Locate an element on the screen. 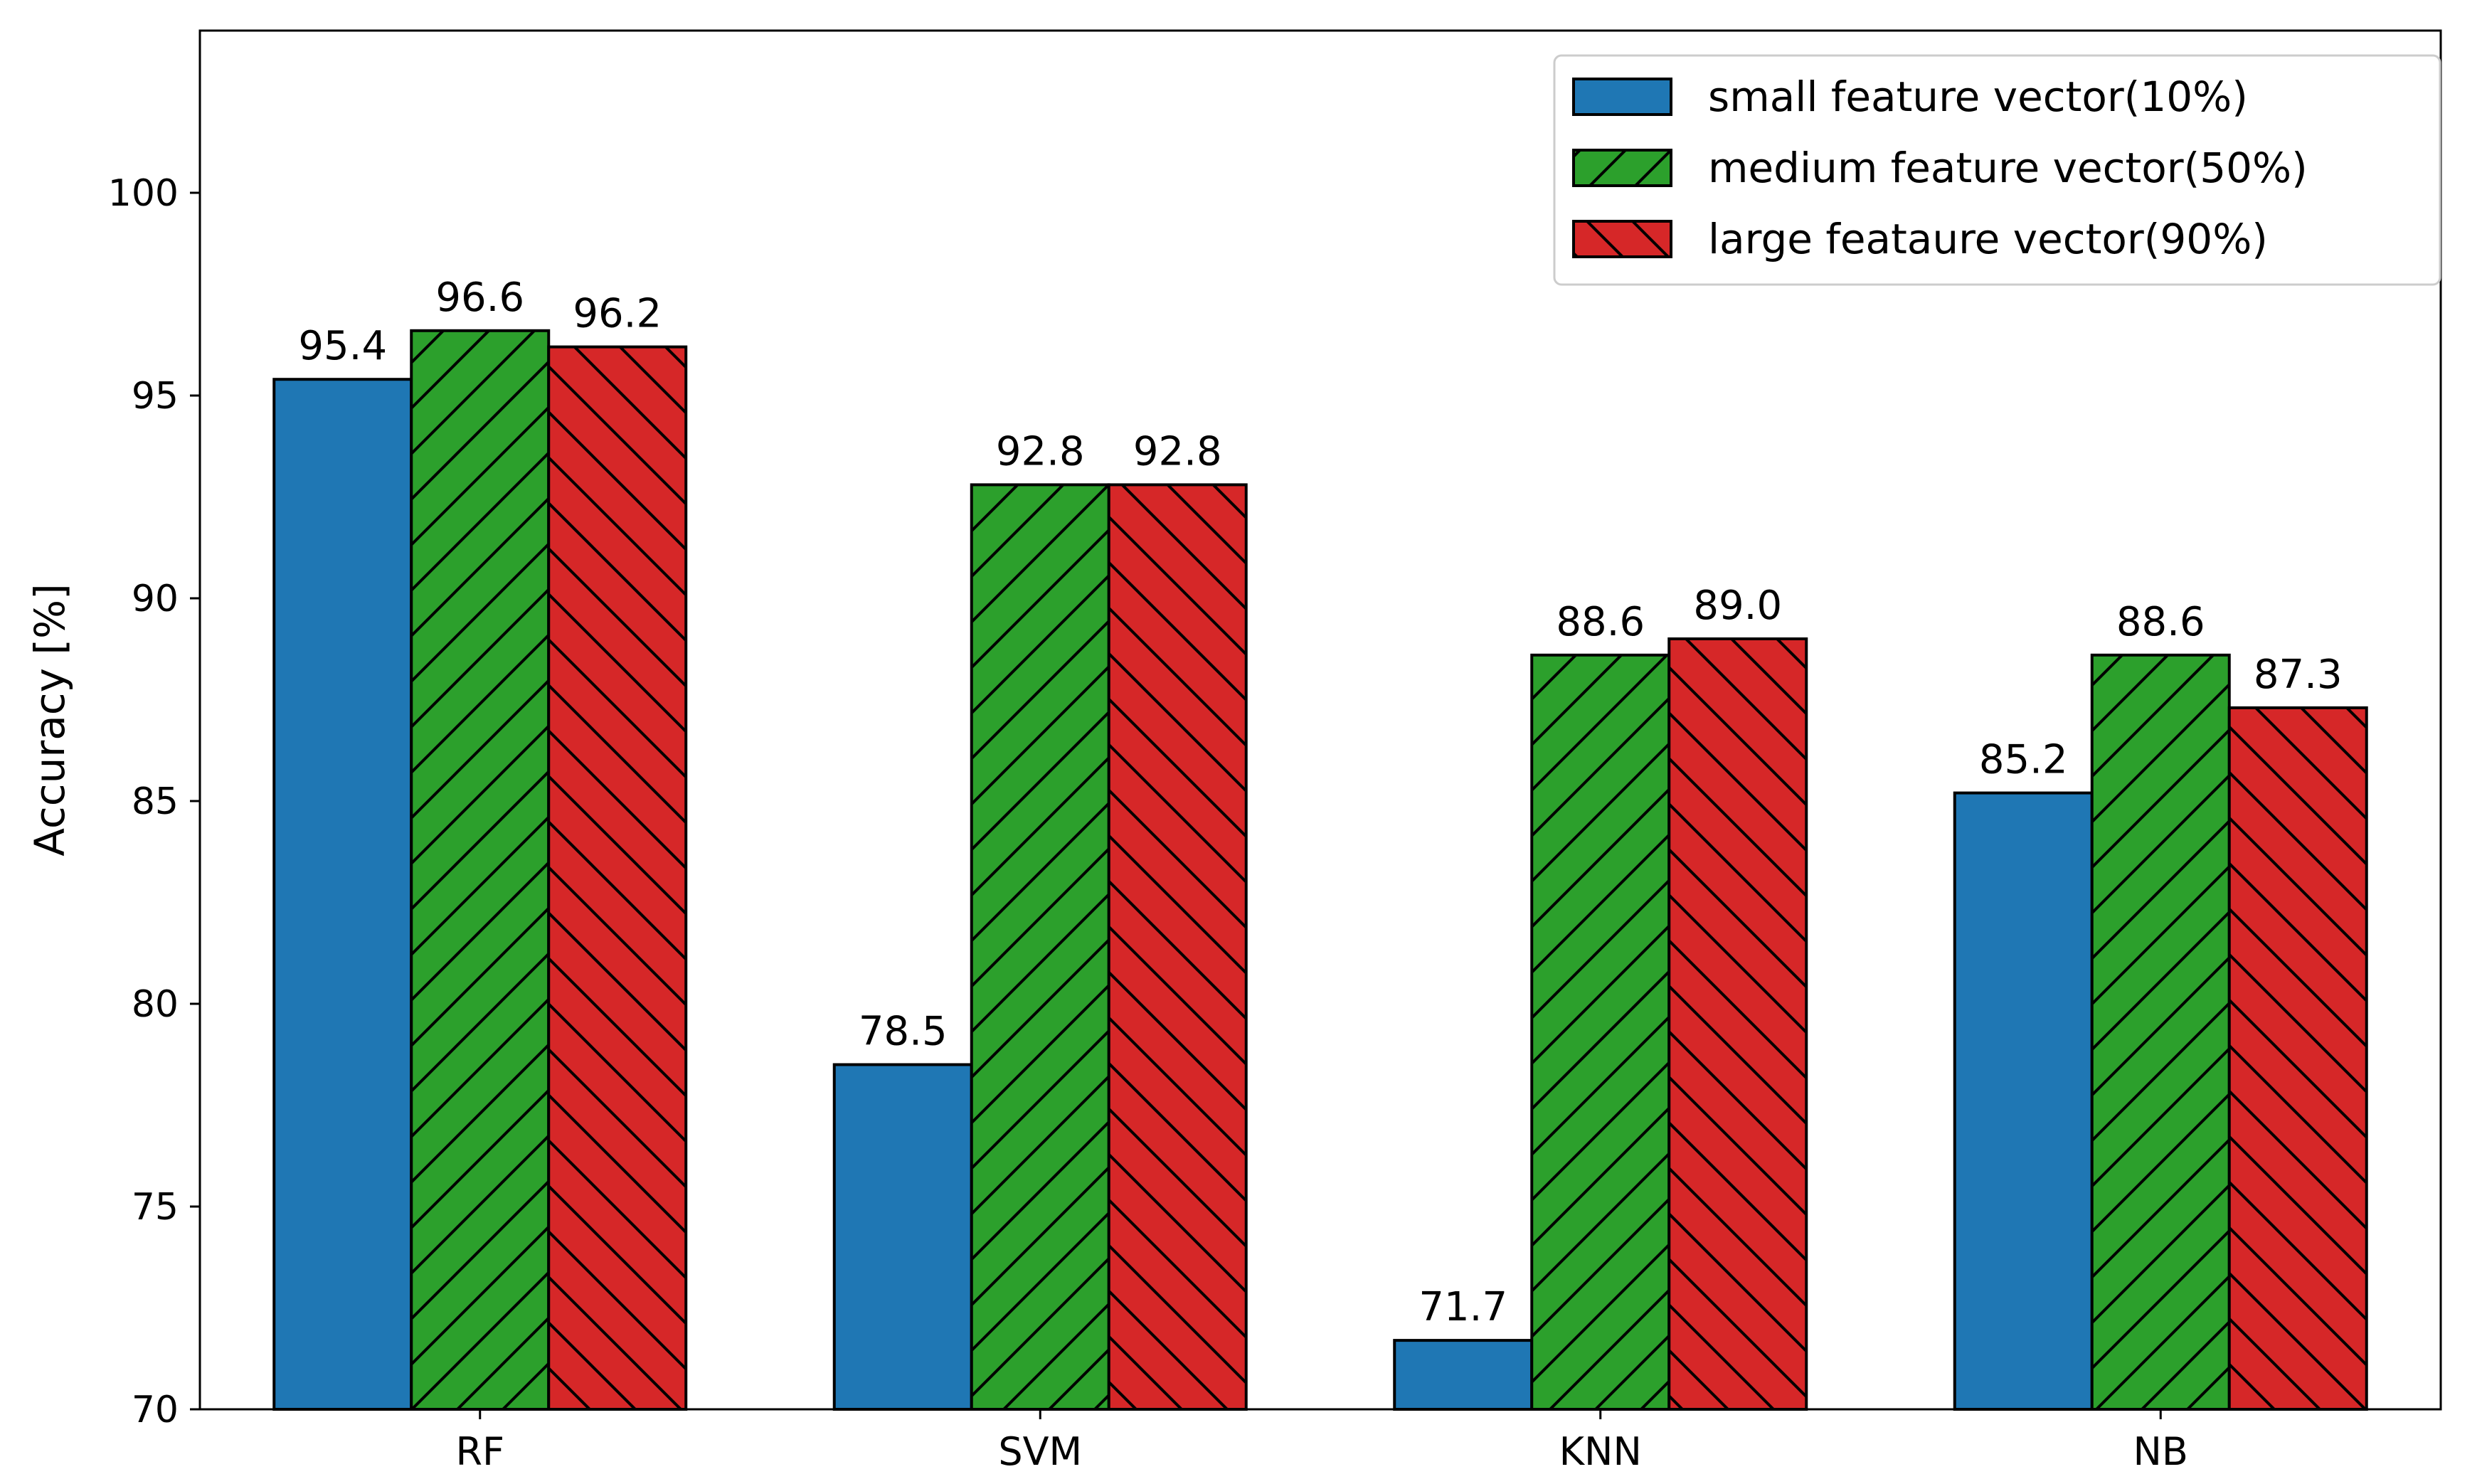  y-tick-label: 80 is located at coordinates (155, 1004).